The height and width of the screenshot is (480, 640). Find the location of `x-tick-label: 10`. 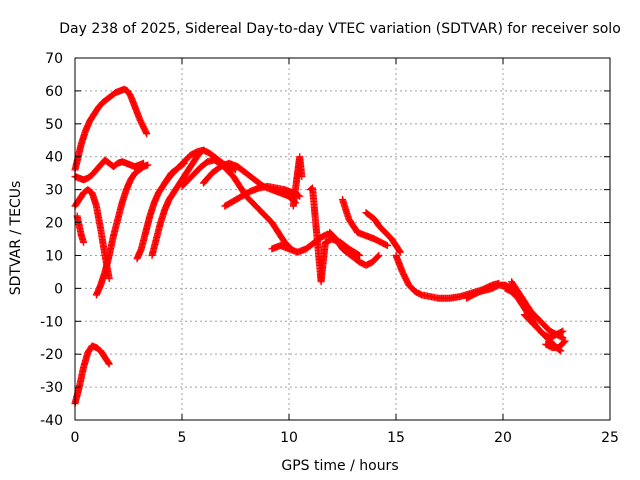

x-tick-label: 10 is located at coordinates (289, 438).